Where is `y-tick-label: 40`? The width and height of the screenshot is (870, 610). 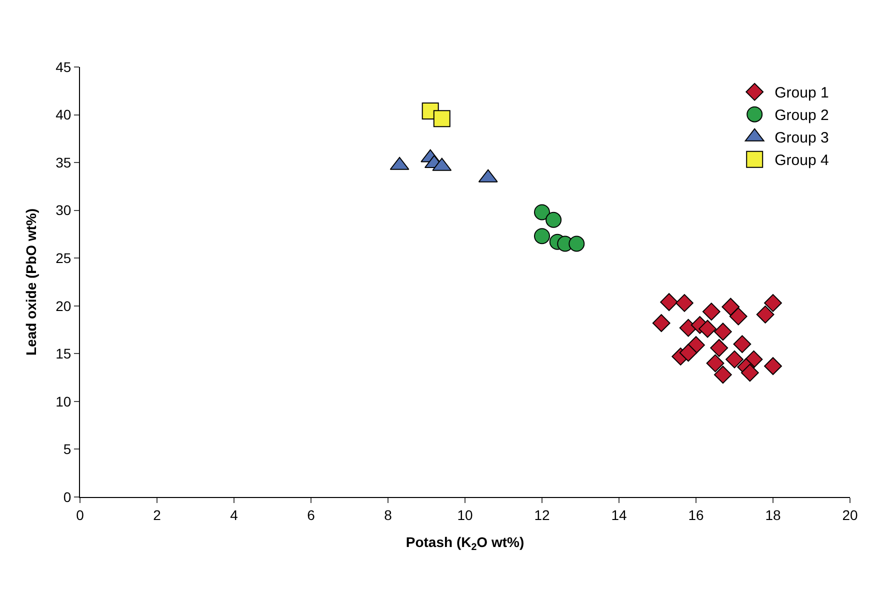
y-tick-label: 40 is located at coordinates (64, 114).